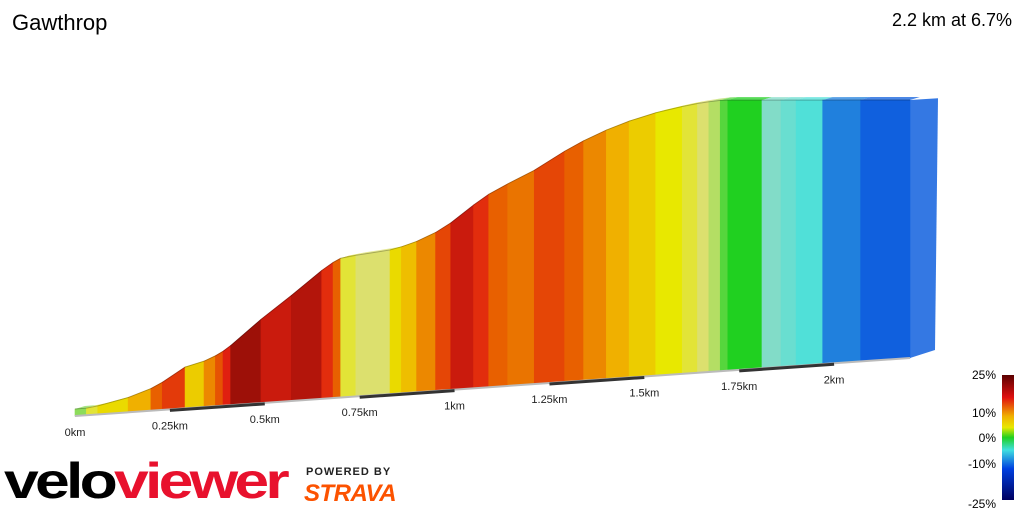  Describe the element at coordinates (170, 426) in the screenshot. I see `x-tick-label: 0.25km` at that location.